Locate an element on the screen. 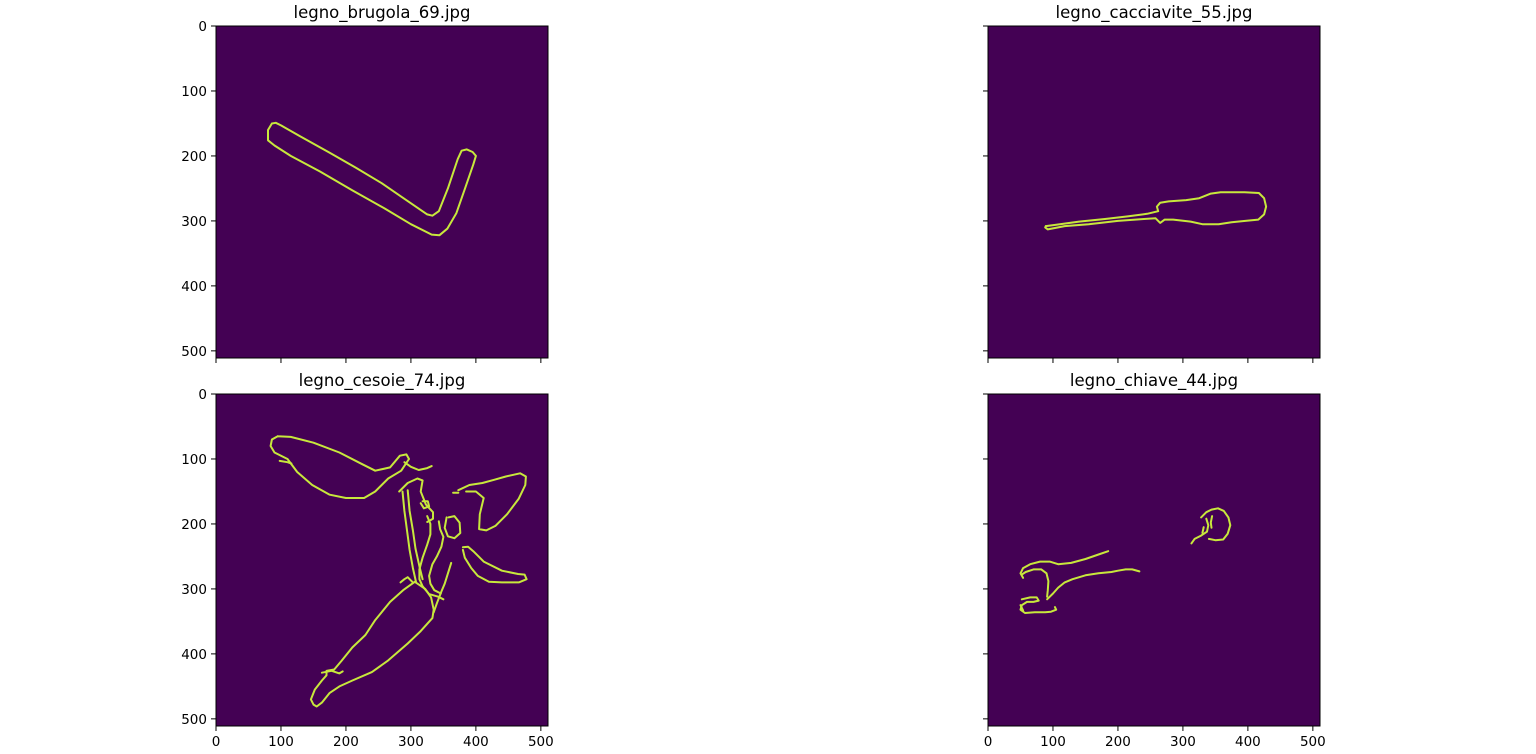  subplot-legno-cacciavite: legno_cacciavite_55.jpg is located at coordinates (1152, 183).